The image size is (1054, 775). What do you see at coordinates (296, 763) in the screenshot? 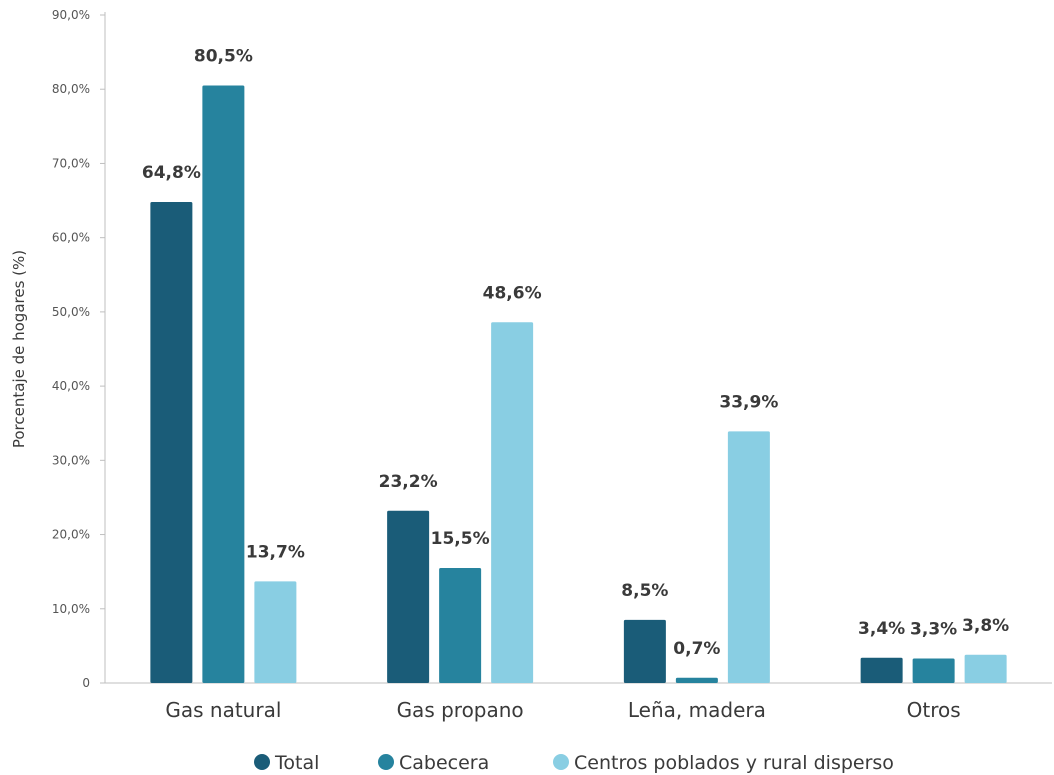
I see `legend-label-0: Total` at bounding box center [296, 763].